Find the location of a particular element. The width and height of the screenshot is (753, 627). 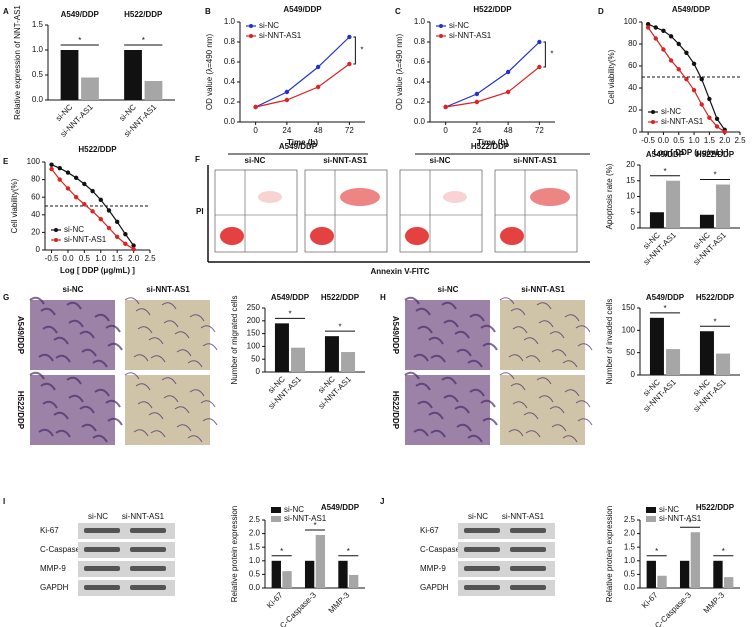

y-tick-label: 40 is located at coordinates (35, 214).